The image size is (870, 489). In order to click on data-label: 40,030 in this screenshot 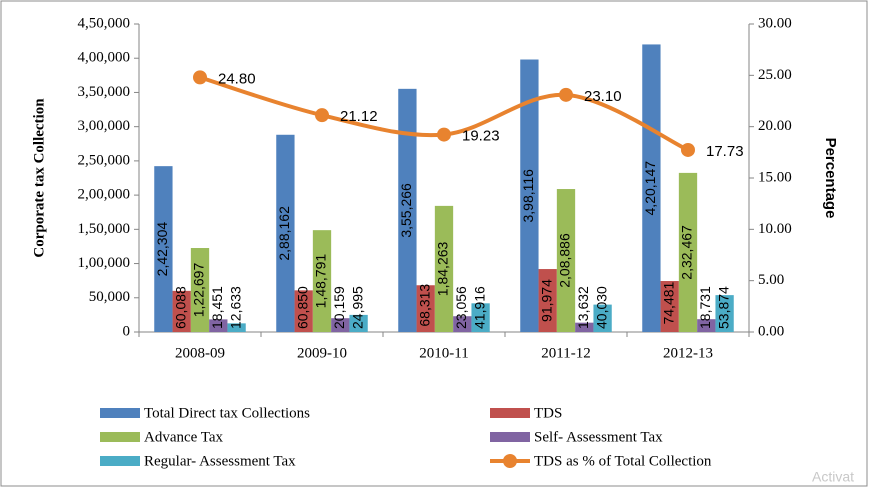, I will do `click(601, 307)`.